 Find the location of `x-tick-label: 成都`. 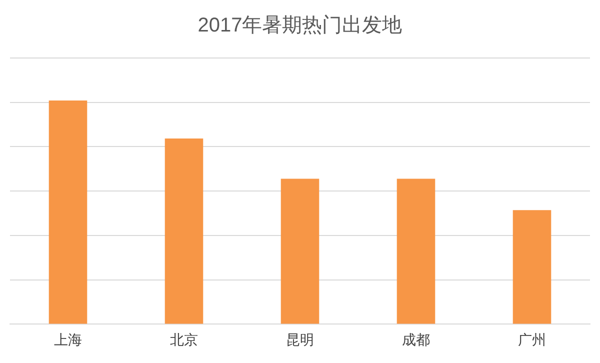

x-tick-label: 成都 is located at coordinates (416, 339).